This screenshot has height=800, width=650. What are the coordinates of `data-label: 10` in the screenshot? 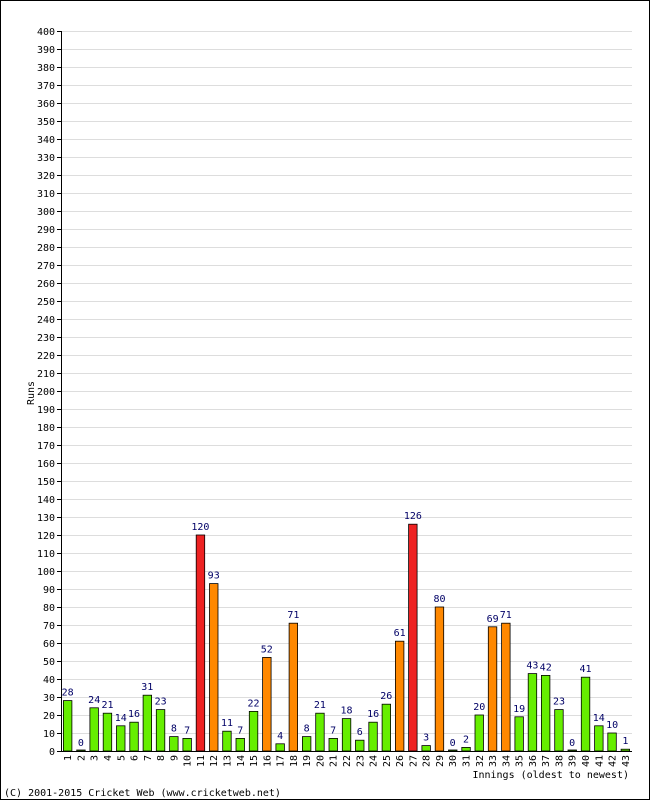 It's located at (612, 725).